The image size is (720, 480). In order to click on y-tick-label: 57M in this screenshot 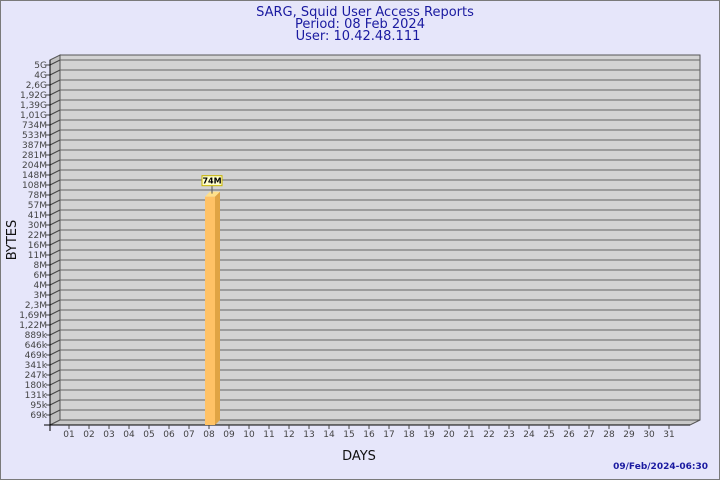, I will do `click(37, 206)`.